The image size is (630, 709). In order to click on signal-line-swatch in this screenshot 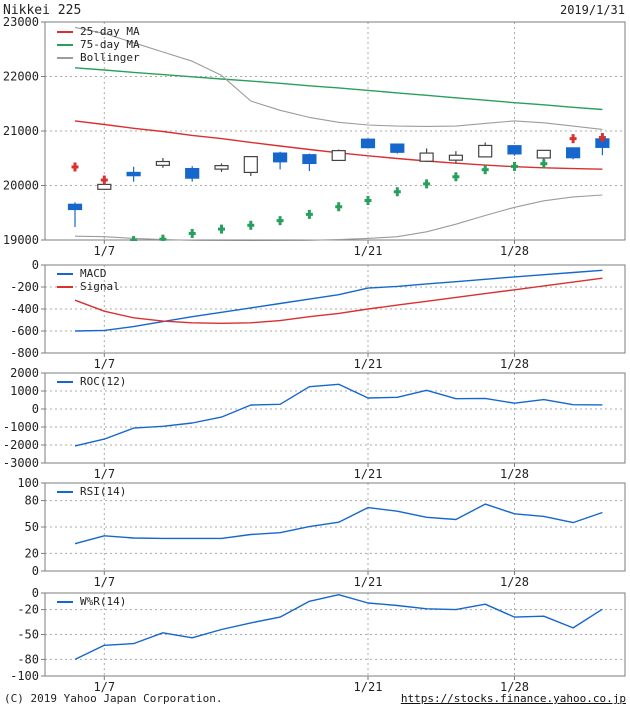, I will do `click(65, 286)`.